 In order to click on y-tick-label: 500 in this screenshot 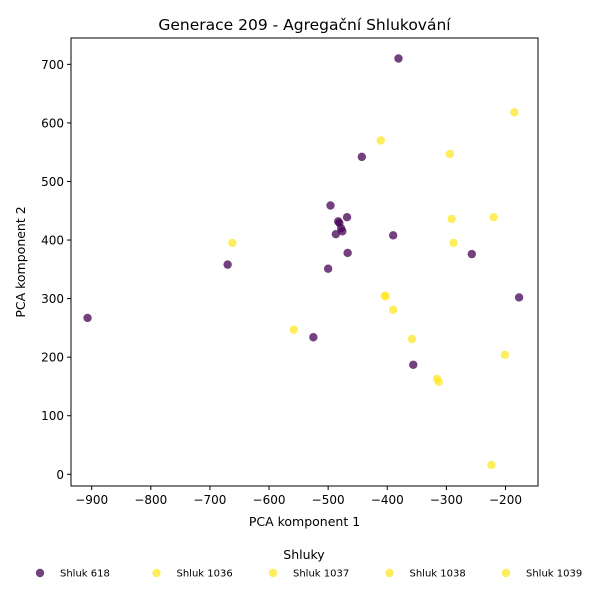, I will do `click(52, 182)`.